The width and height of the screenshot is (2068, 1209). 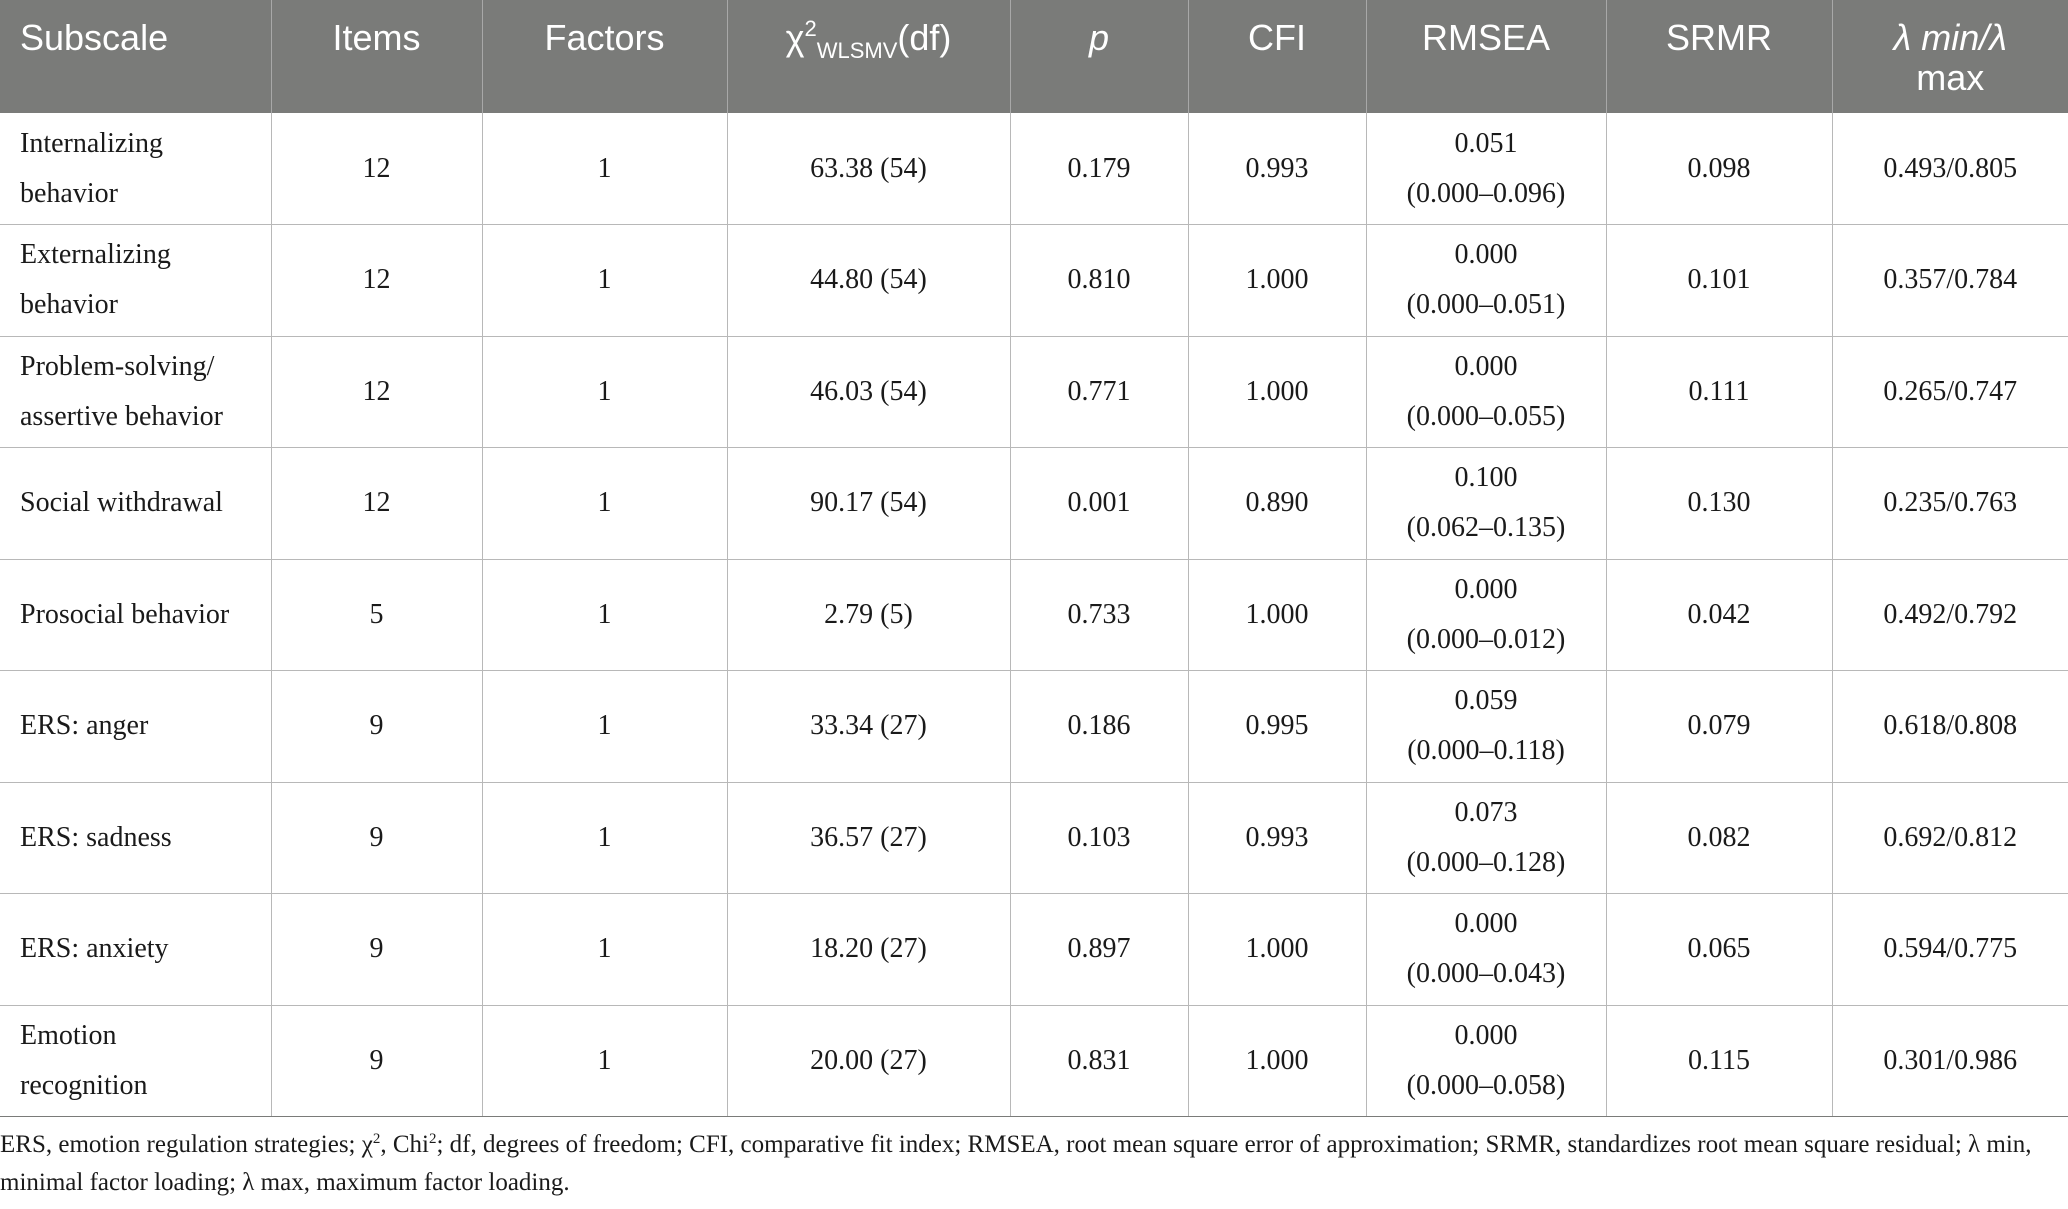 What do you see at coordinates (376, 56) in the screenshot?
I see `header-items: Items` at bounding box center [376, 56].